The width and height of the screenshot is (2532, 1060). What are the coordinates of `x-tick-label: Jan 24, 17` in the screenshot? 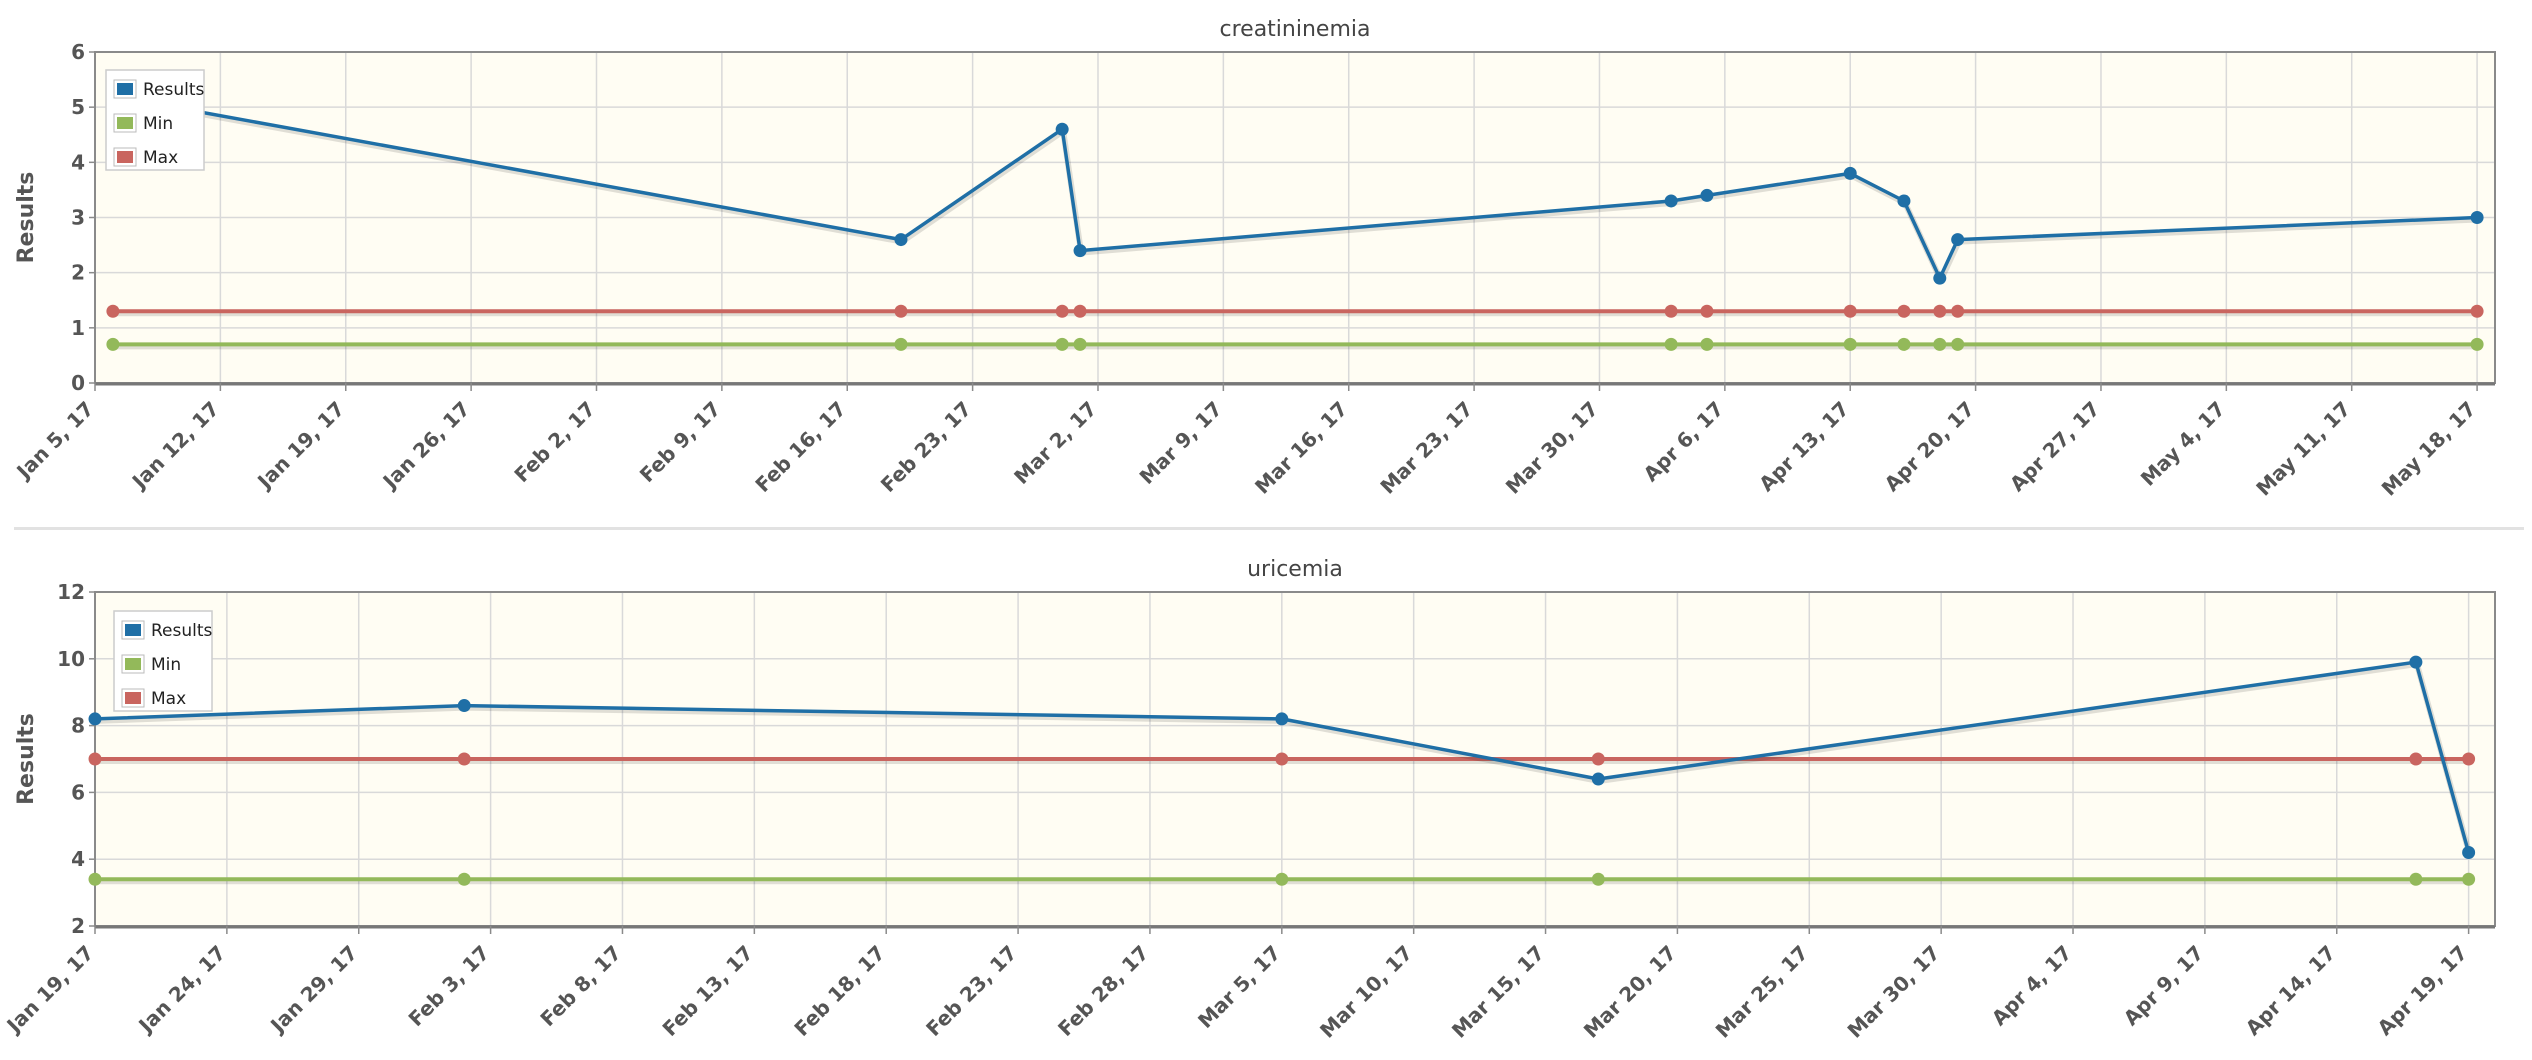 It's located at (182, 990).